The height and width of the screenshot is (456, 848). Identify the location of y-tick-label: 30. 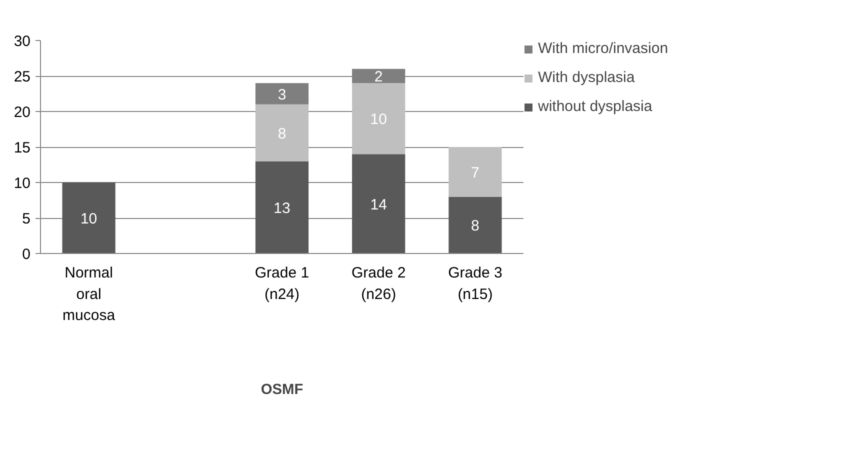
(22, 41).